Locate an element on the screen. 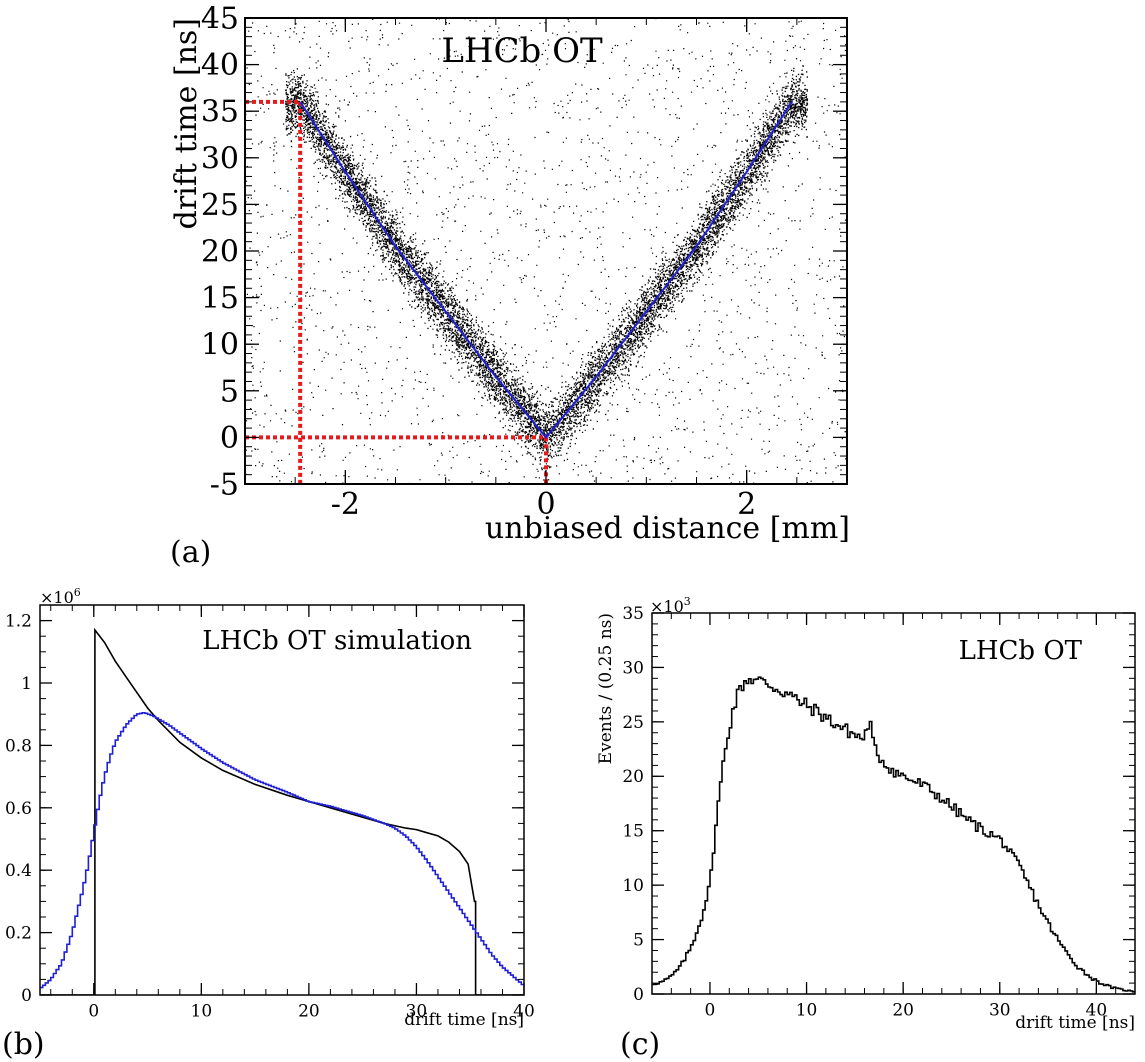 This screenshot has width=1145, height=1062. y-multiplier-c: ×10³ is located at coordinates (670, 605).